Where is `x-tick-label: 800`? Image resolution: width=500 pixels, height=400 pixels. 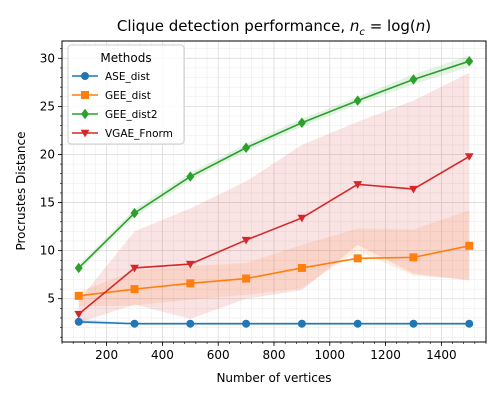 x-tick-label: 800 is located at coordinates (274, 355).